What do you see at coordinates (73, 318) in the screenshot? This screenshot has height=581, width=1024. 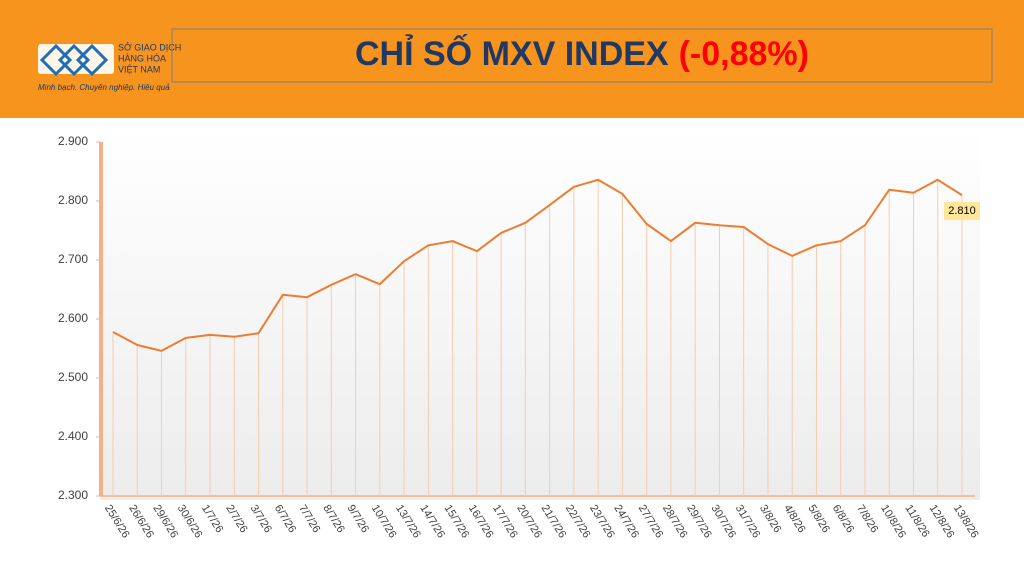 I see `y-tick-label: 2.600` at bounding box center [73, 318].